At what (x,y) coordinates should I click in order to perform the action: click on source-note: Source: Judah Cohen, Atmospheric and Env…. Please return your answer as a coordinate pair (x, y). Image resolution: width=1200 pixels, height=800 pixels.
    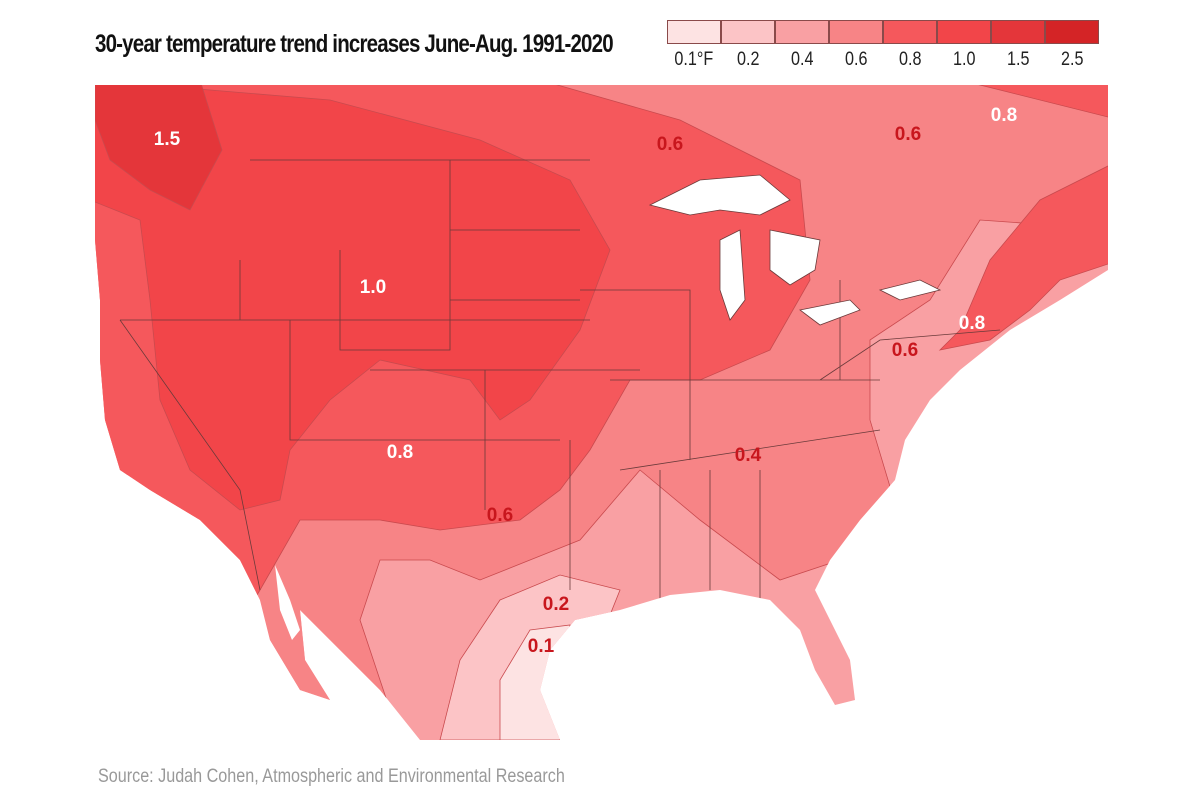
    Looking at the image, I should click on (331, 776).